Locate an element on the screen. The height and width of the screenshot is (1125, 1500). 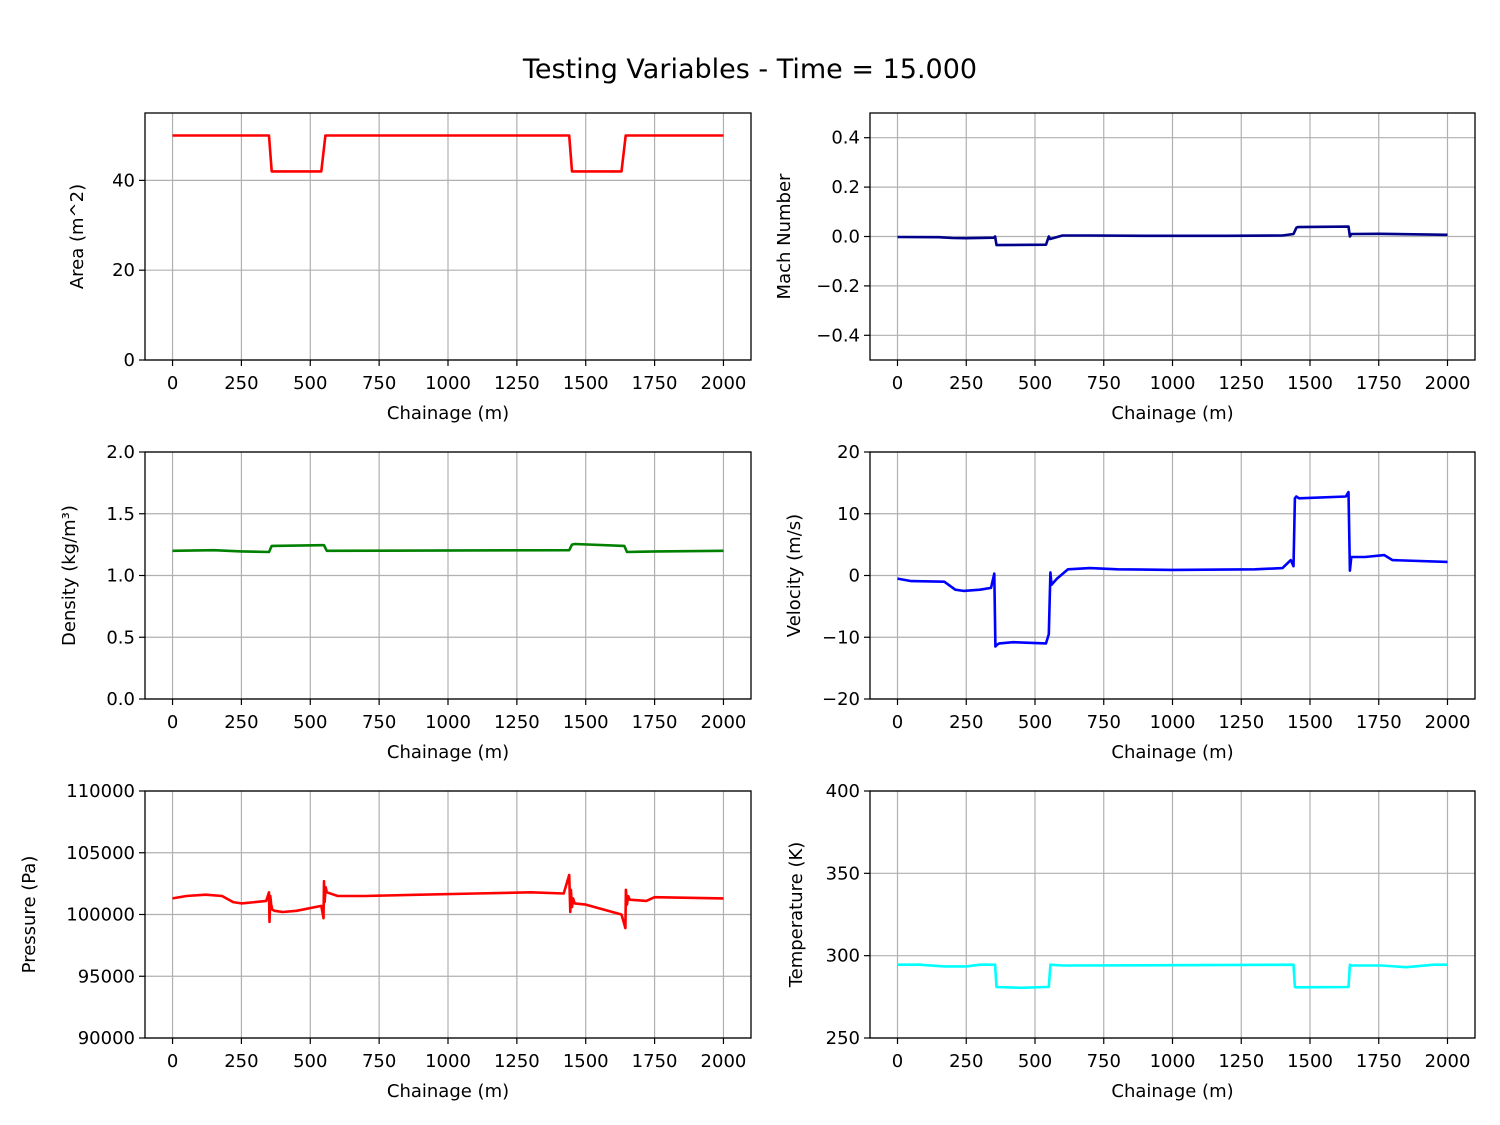
y-tick-label: 350 is located at coordinates (843, 873).